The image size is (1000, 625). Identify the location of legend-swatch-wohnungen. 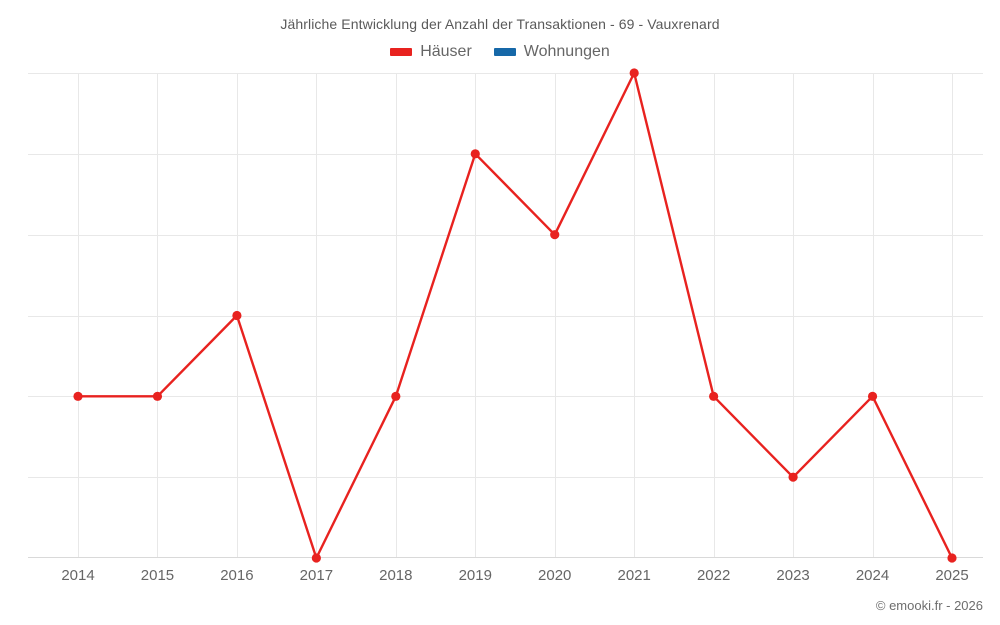
(504, 52).